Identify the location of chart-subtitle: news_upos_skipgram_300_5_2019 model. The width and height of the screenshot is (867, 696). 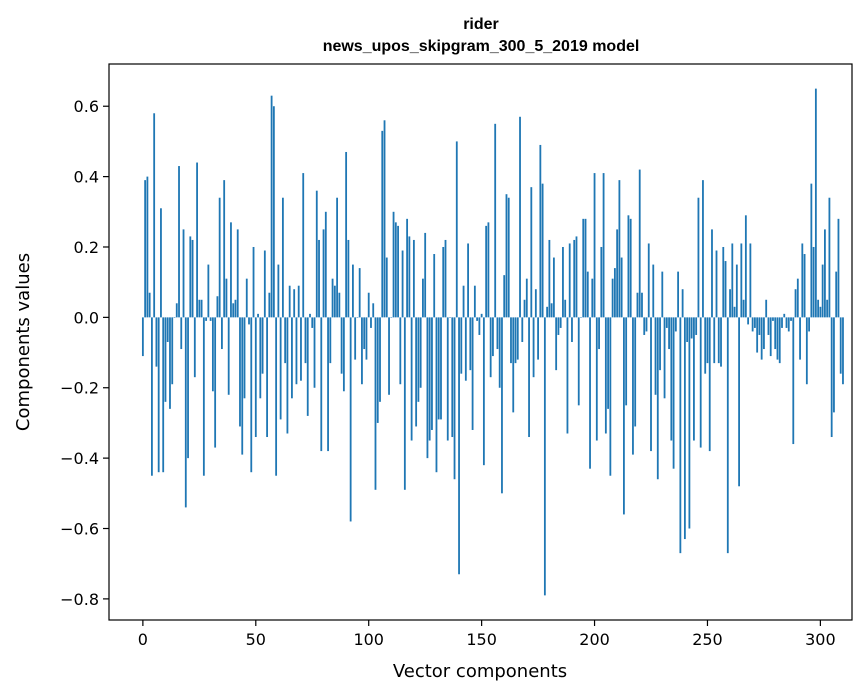
(481, 46).